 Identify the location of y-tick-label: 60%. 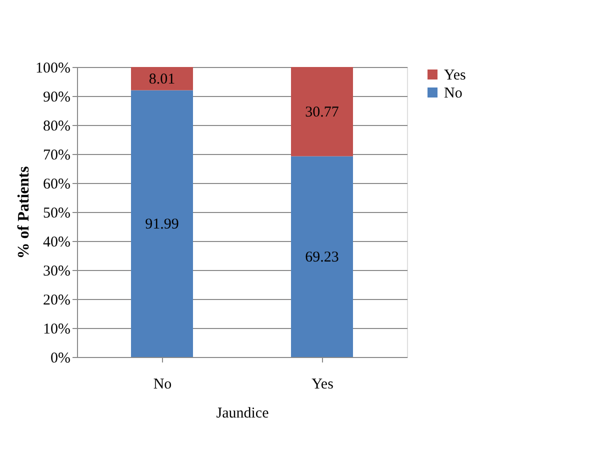
(56, 184).